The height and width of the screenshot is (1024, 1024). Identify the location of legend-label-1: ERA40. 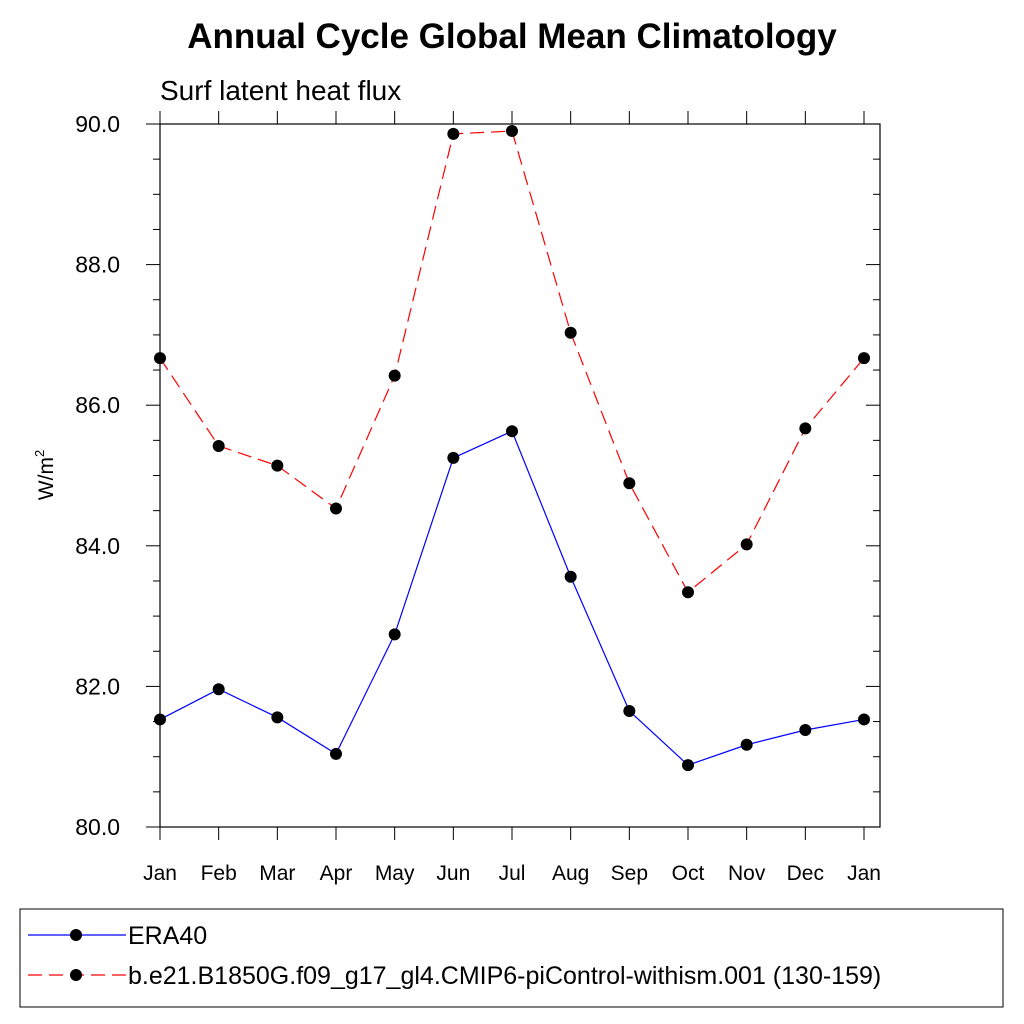
(167, 936).